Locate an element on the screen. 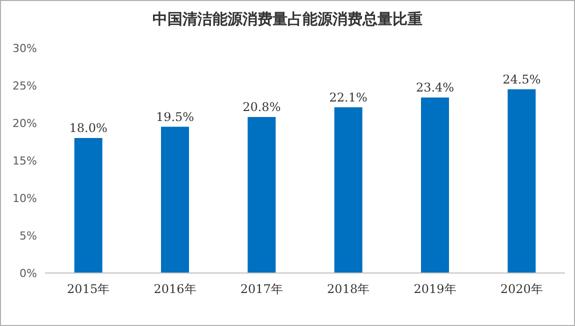 The height and width of the screenshot is (326, 575). x-tick-label: 2018年 is located at coordinates (348, 289).